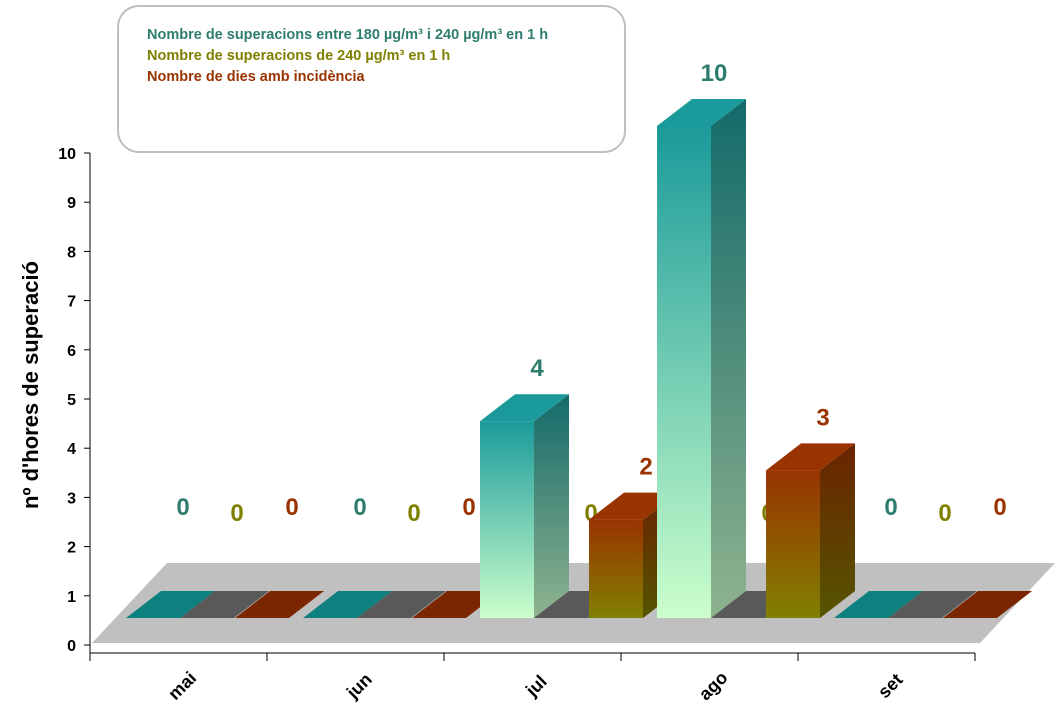 This screenshot has height=713, width=1056. What do you see at coordinates (645, 467) in the screenshot?
I see `data-label: 2` at bounding box center [645, 467].